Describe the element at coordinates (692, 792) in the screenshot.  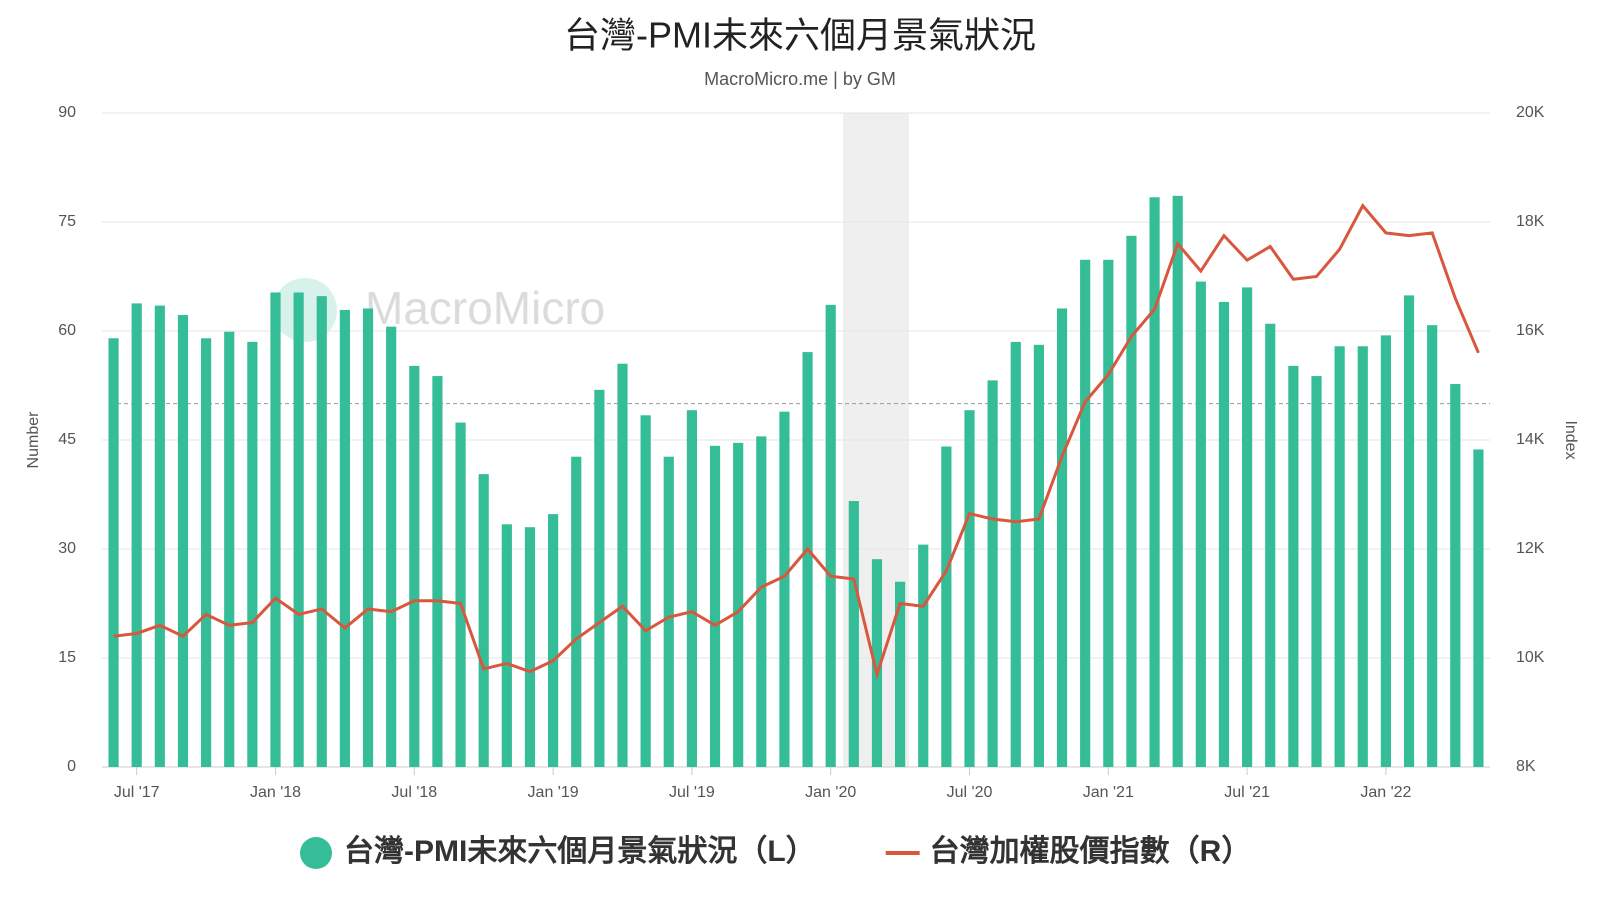
I see `x-tick-label: Jul '19` at that location.